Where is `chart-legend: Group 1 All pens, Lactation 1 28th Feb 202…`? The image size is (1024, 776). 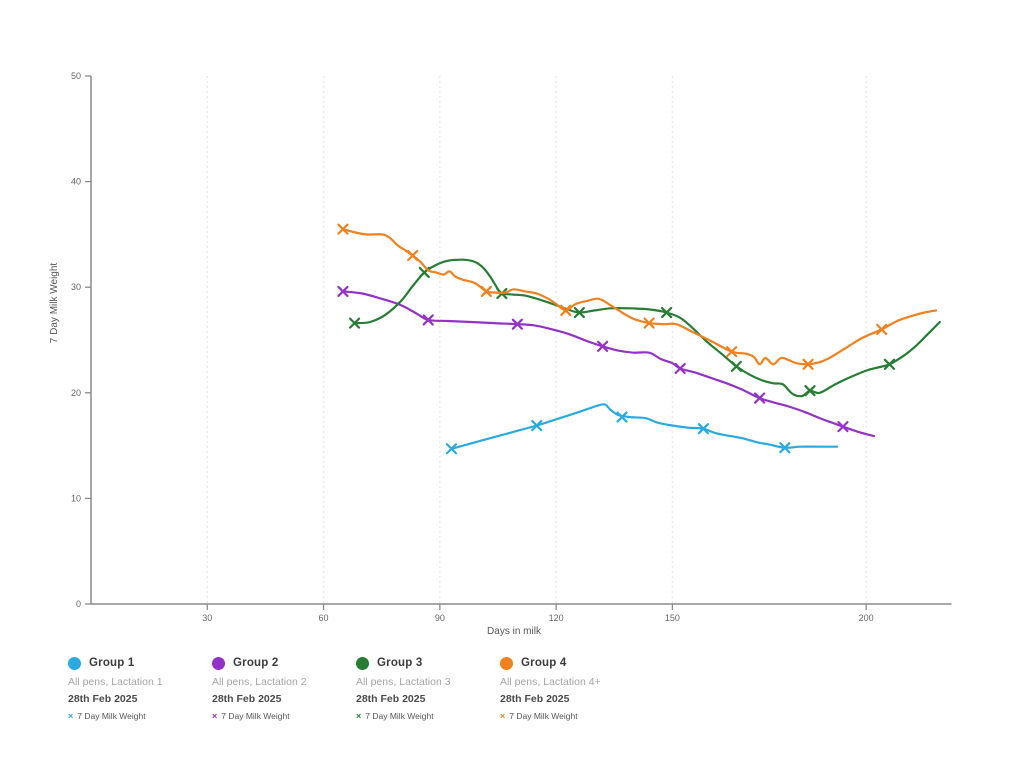
chart-legend: Group 1 All pens, Lactation 1 28th Feb 202… is located at coordinates (512, 705).